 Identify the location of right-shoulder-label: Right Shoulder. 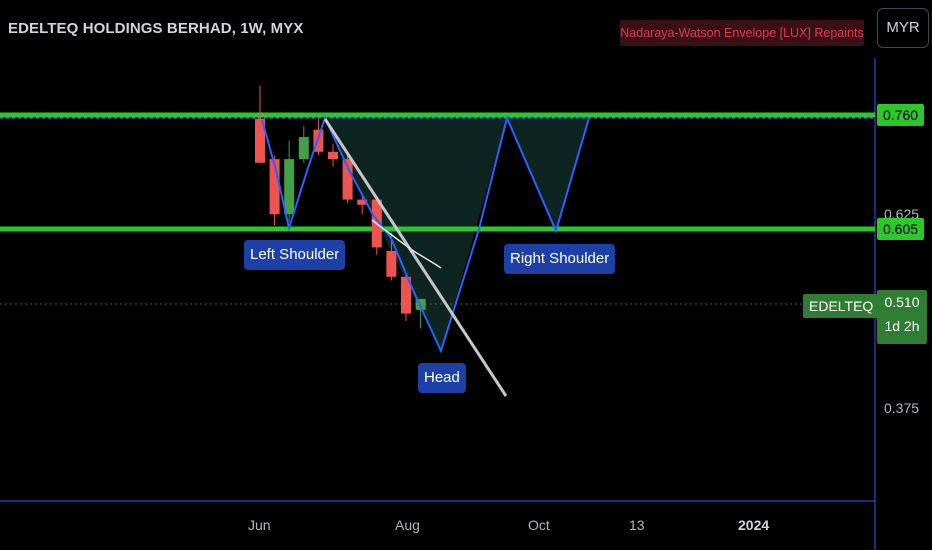
(560, 259).